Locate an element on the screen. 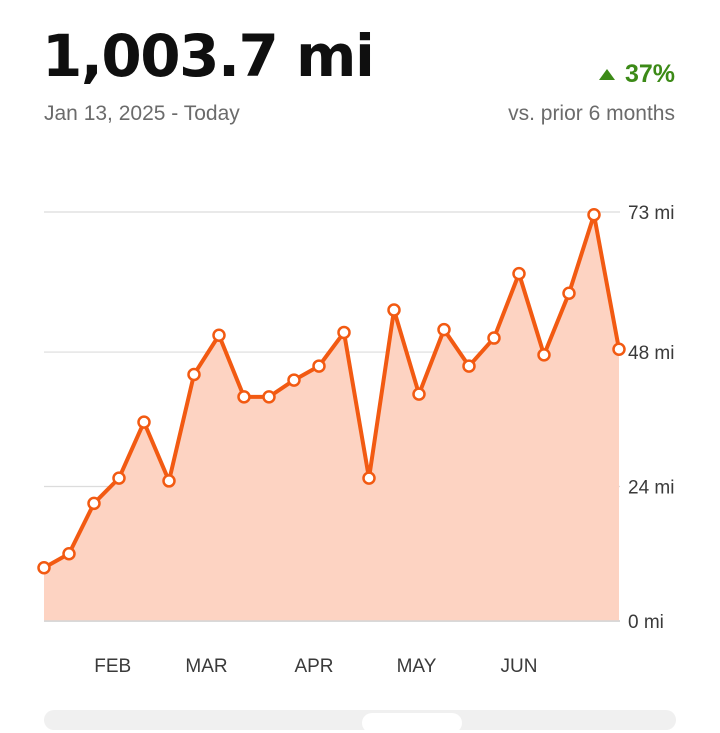  change-percent: 37% is located at coordinates (649, 74).